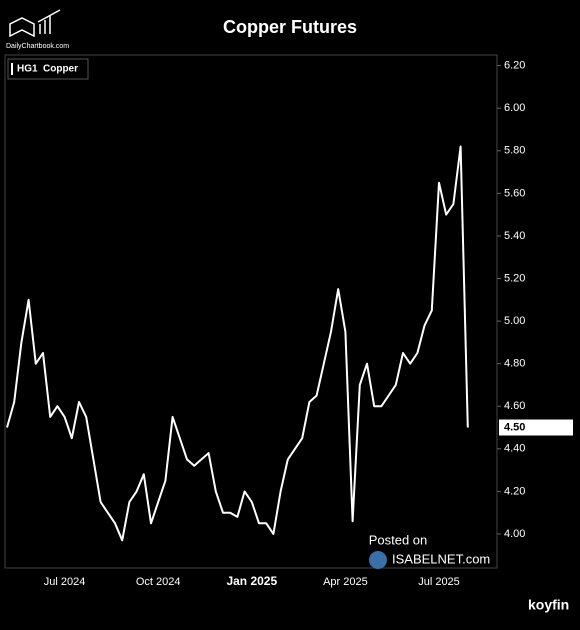  Describe the element at coordinates (378, 560) in the screenshot. I see `watermark-icon` at that location.